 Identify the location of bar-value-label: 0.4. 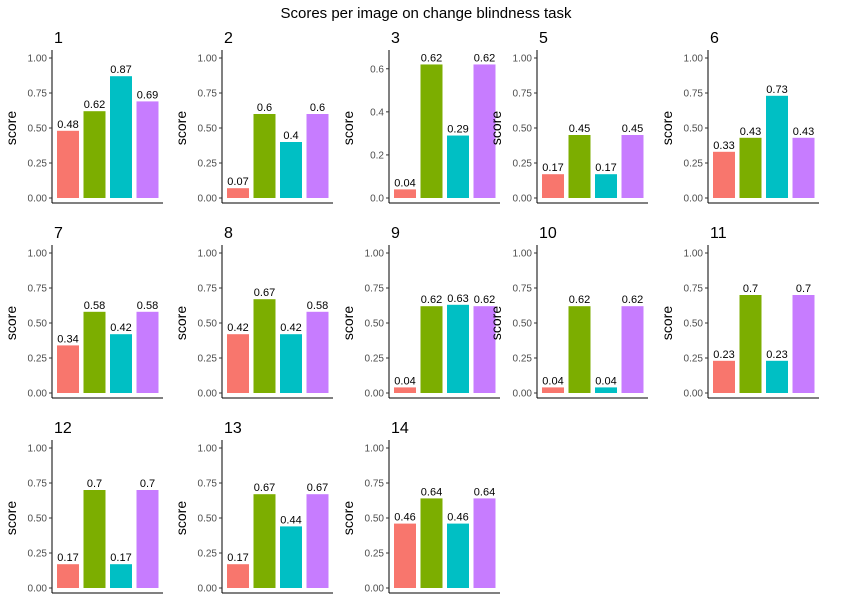
(290, 136).